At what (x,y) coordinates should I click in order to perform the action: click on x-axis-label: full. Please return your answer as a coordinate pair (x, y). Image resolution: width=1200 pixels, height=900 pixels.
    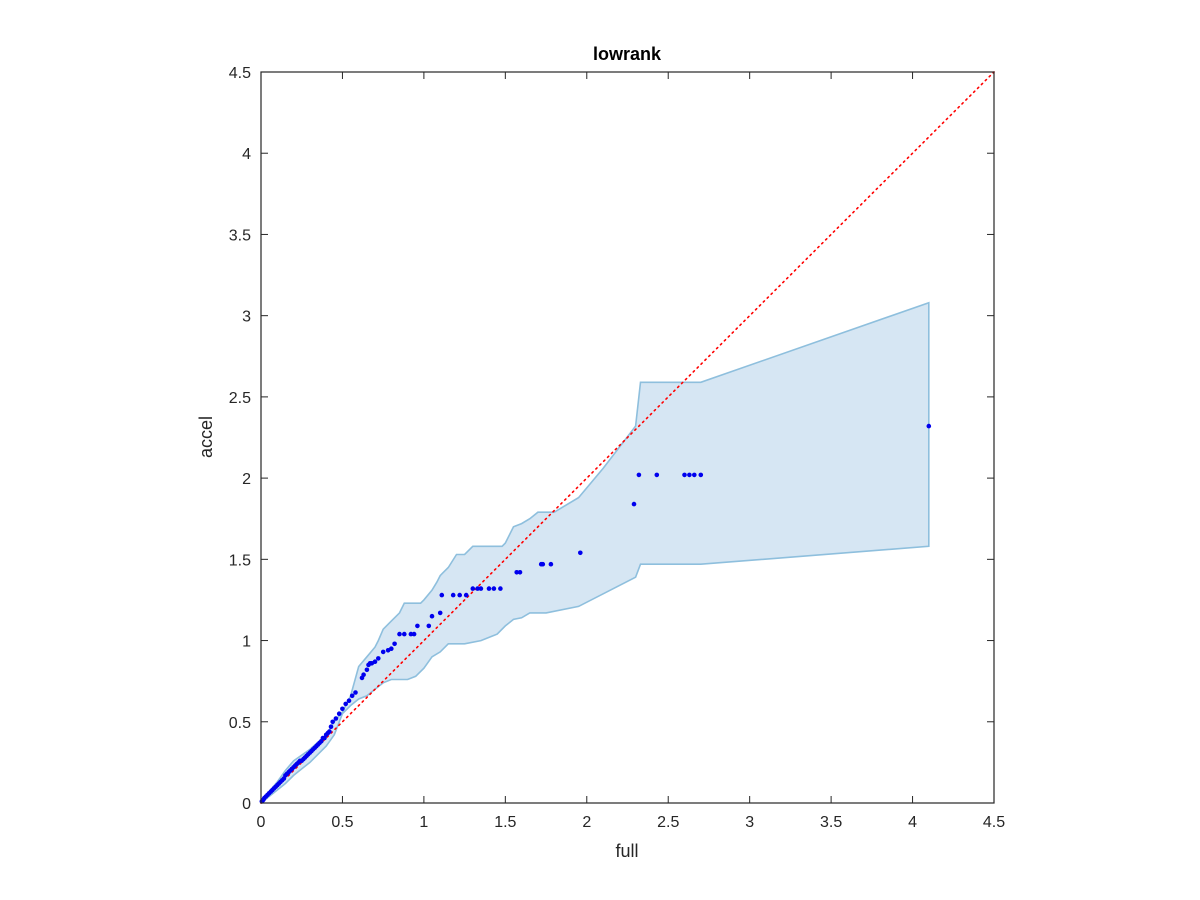
    Looking at the image, I should click on (626, 851).